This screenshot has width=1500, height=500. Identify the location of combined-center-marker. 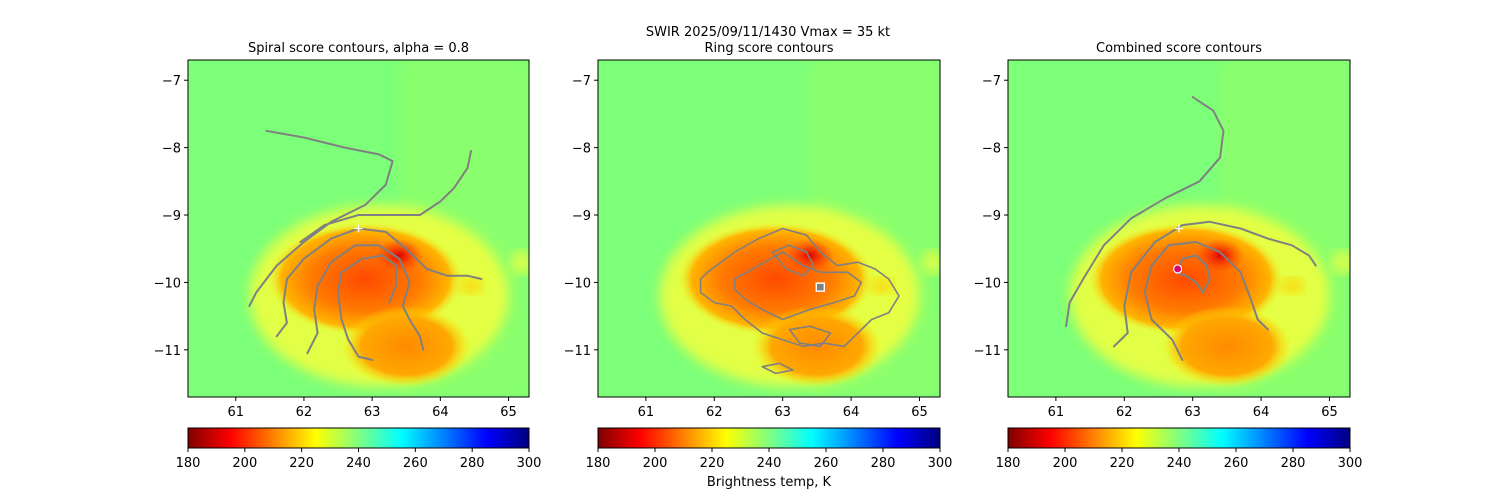
(1178, 269).